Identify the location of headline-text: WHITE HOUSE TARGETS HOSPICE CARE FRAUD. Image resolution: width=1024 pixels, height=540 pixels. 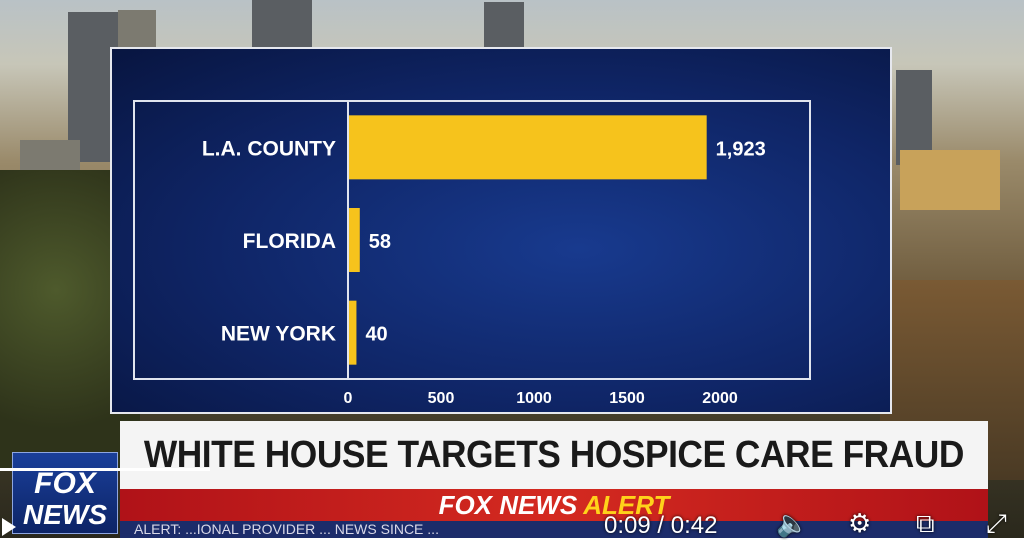
(554, 454).